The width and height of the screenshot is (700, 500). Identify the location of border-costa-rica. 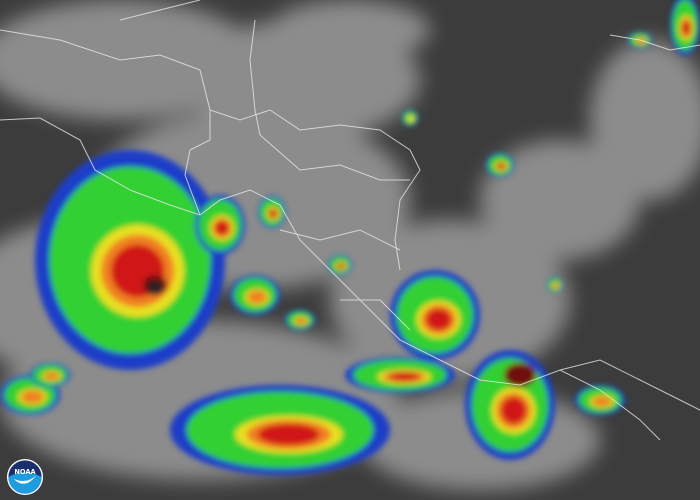
(375, 315).